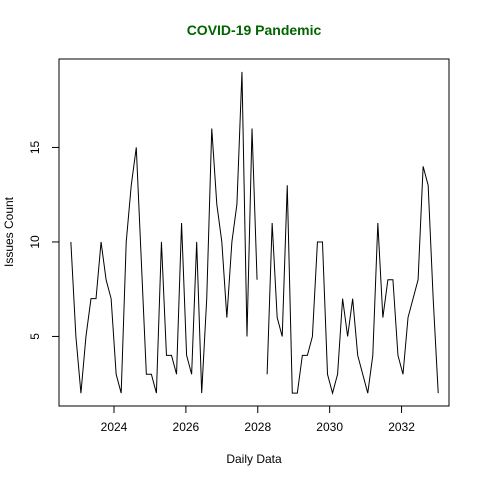 The height and width of the screenshot is (485, 480). I want to click on y-tick-label: 10, so click(35, 242).